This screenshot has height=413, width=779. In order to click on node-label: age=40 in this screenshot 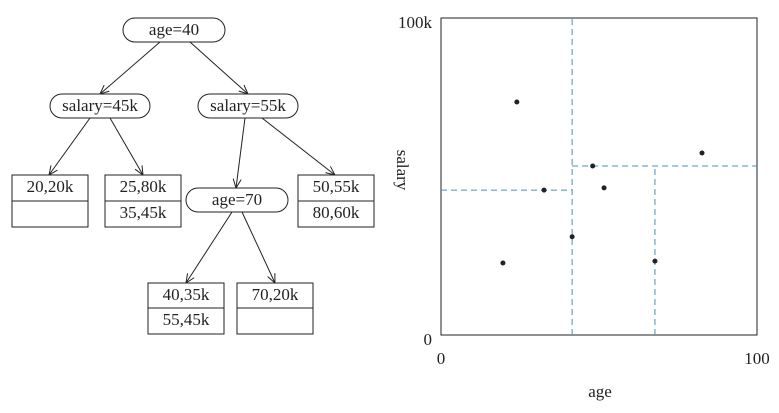, I will do `click(174, 29)`.